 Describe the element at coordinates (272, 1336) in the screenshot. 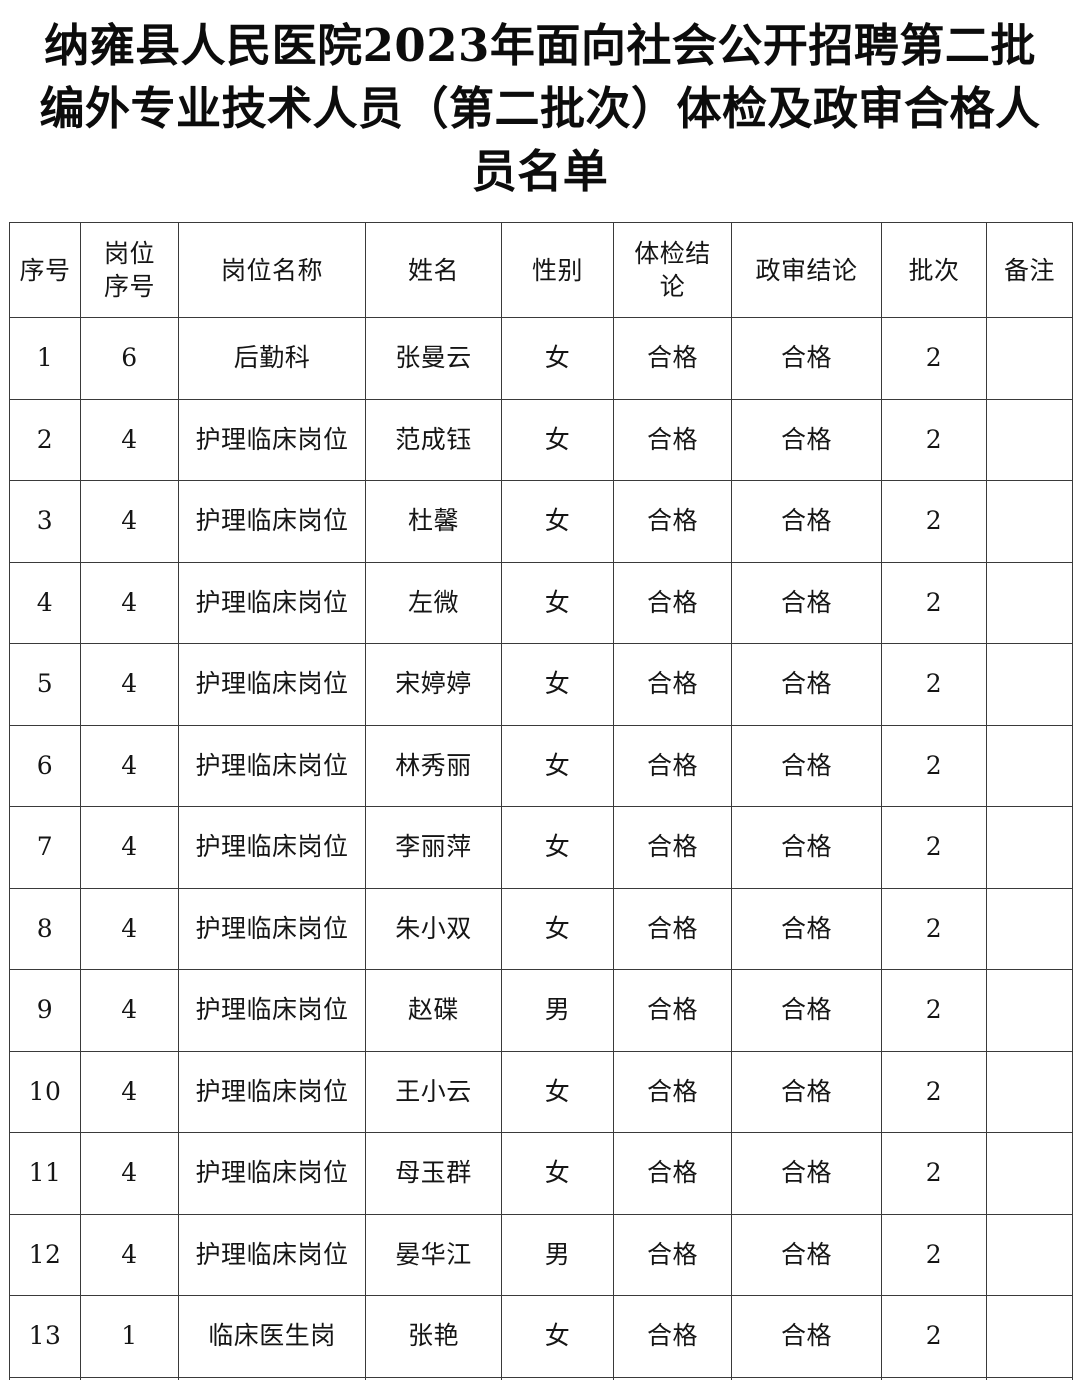

I see `cell-postname: 临床医生岗` at that location.